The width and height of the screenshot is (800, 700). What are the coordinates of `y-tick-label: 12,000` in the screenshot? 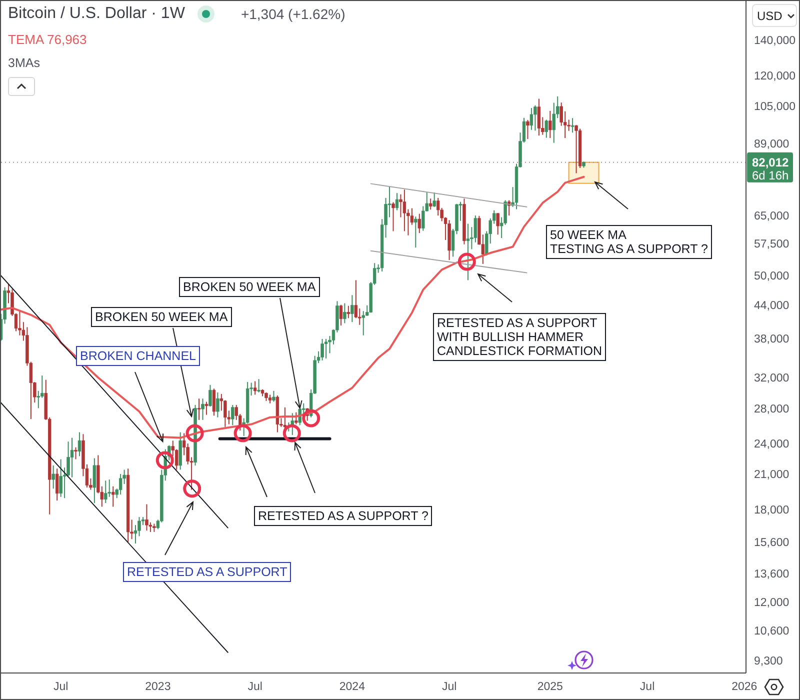 It's located at (772, 603).